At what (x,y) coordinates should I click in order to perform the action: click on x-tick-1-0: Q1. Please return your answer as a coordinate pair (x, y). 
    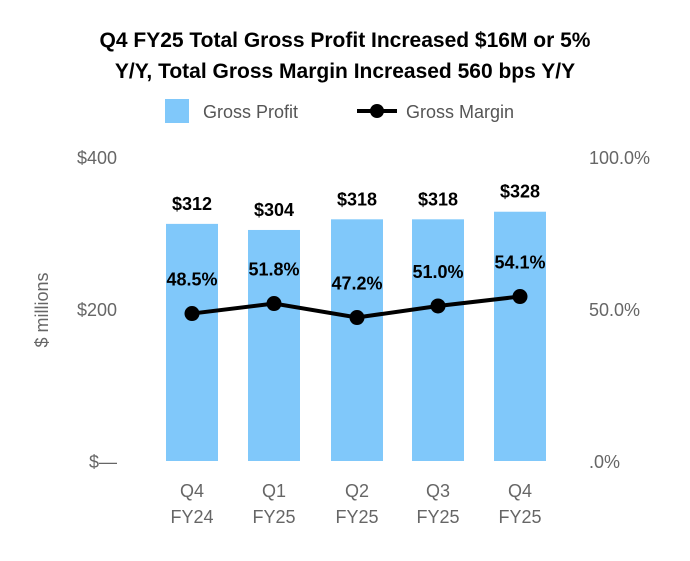
    Looking at the image, I should click on (274, 491).